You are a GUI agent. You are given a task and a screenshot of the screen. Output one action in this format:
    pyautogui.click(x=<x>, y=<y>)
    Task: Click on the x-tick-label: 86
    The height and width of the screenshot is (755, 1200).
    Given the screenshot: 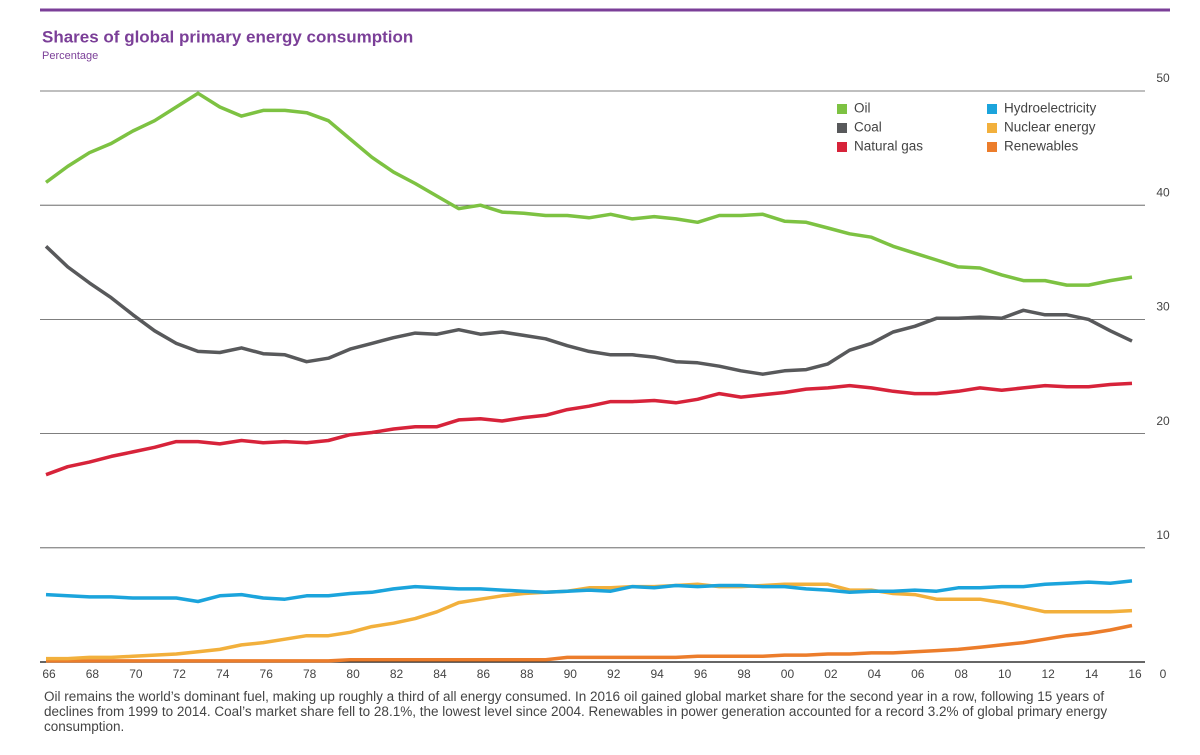 What is the action you would take?
    pyautogui.click(x=484, y=674)
    